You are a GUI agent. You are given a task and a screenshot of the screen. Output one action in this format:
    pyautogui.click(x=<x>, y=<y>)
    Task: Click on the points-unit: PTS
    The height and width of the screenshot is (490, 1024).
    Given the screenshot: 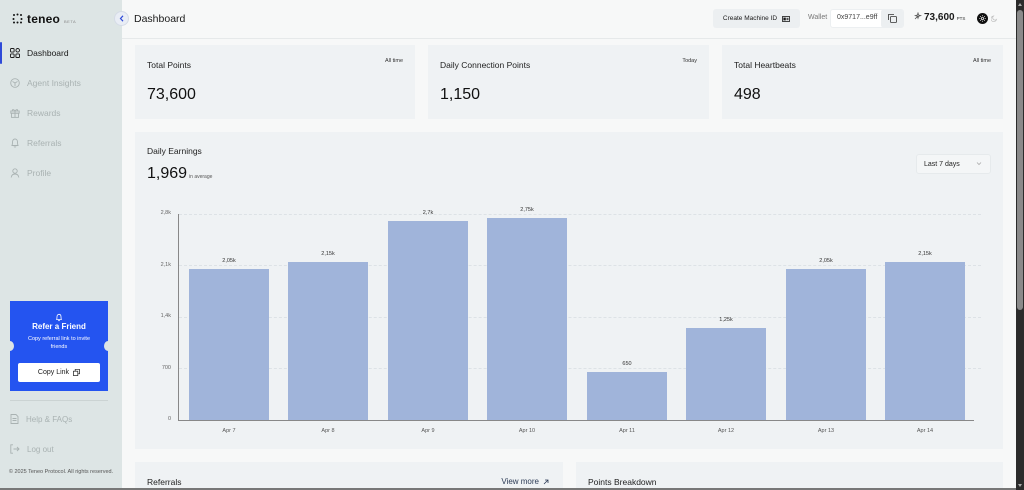 What is the action you would take?
    pyautogui.click(x=961, y=18)
    